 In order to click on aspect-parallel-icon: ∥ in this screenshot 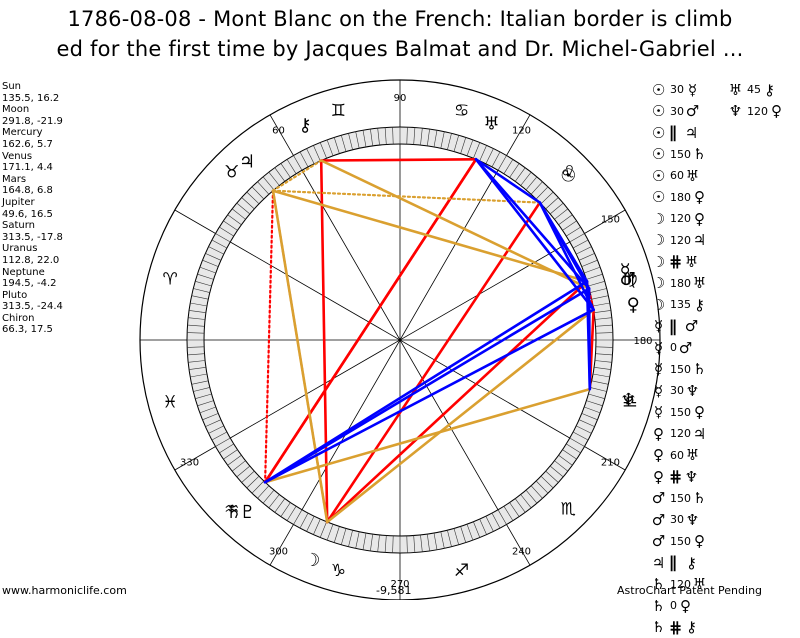, I will do `click(676, 132)`.